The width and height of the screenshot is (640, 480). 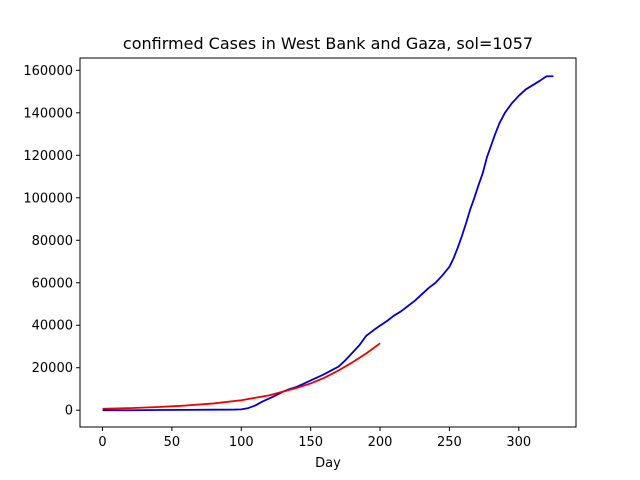 What do you see at coordinates (172, 442) in the screenshot?
I see `x-tick-label: 50` at bounding box center [172, 442].